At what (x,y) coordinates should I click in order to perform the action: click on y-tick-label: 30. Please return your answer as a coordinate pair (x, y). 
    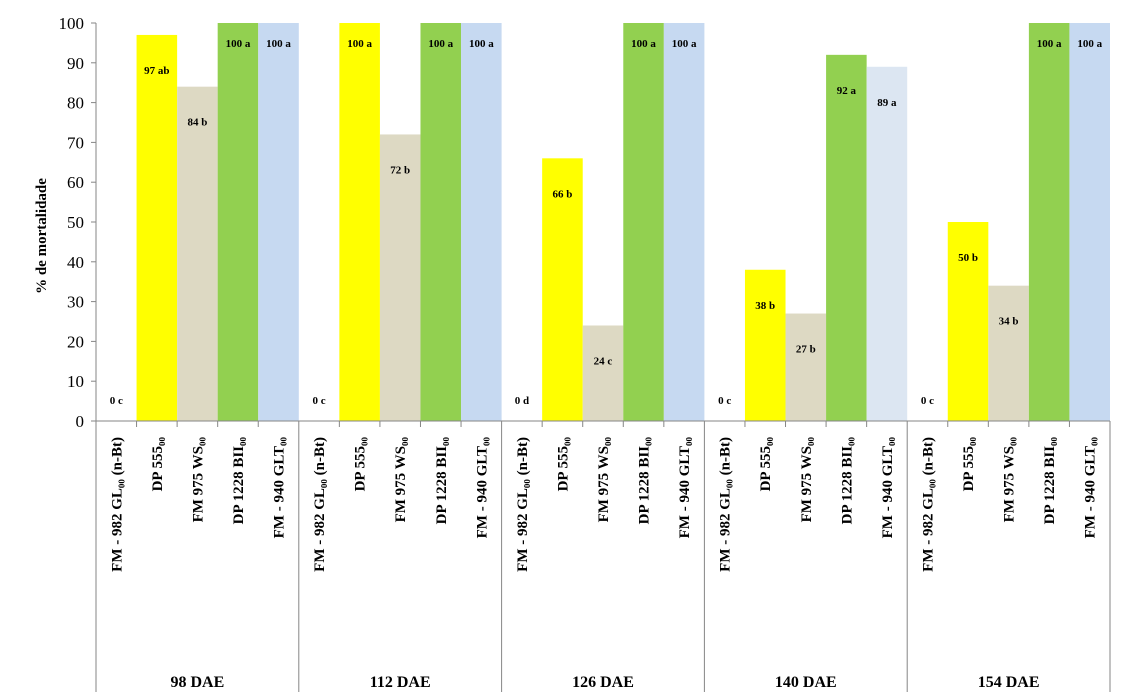
    Looking at the image, I should click on (75, 302).